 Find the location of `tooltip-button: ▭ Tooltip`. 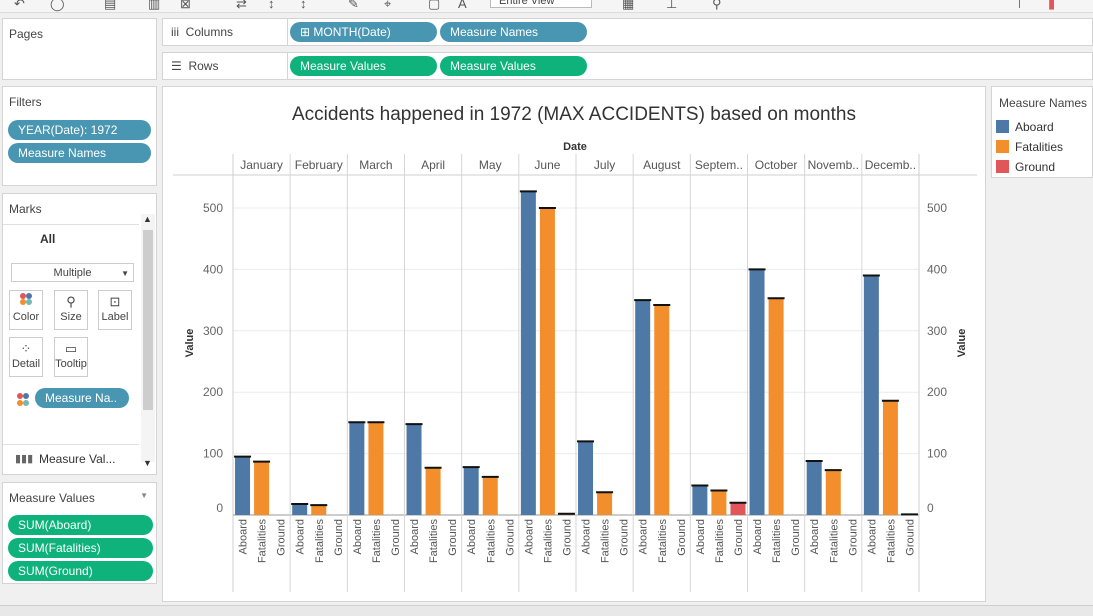

tooltip-button: ▭ Tooltip is located at coordinates (71, 357).